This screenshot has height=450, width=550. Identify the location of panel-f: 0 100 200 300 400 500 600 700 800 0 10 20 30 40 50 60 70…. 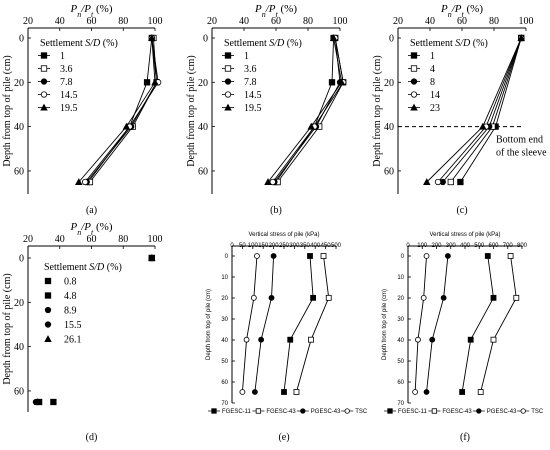
(463, 337).